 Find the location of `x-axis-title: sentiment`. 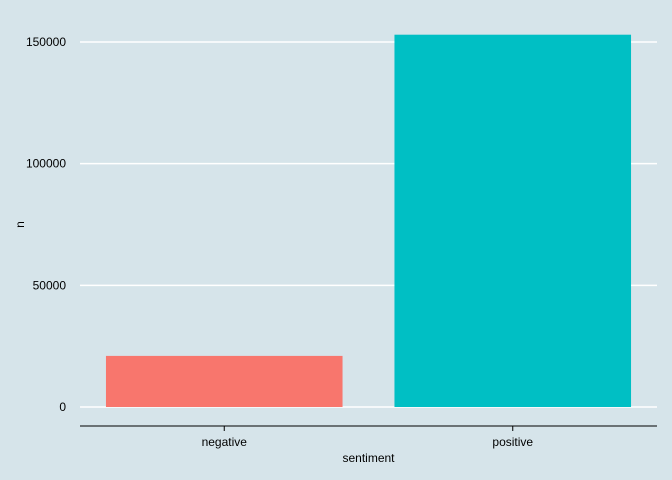

x-axis-title: sentiment is located at coordinates (368, 458).